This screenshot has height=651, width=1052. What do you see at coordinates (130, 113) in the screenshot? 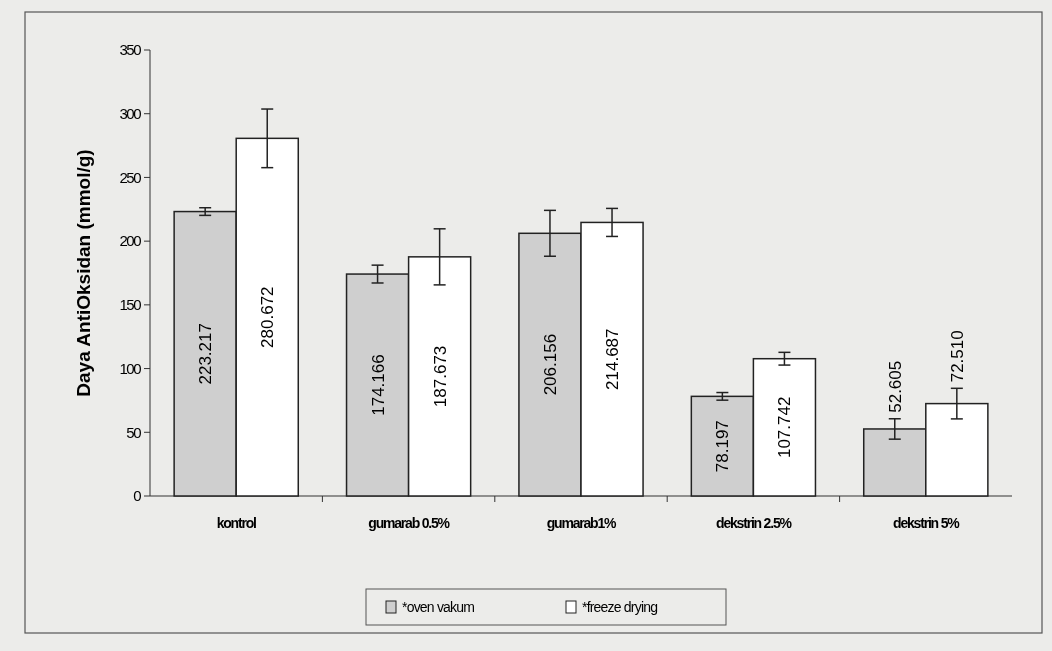
I see `y-tick-label: 300` at bounding box center [130, 113].